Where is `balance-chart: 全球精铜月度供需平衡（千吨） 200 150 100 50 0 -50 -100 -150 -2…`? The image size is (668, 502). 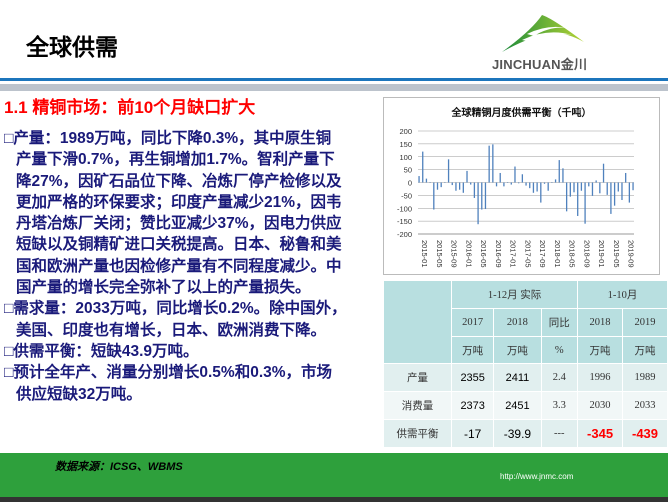
balance-chart: 全球精铜月度供需平衡（千吨） 200 150 100 50 0 -50 -100 -150 -2… is located at coordinates (521, 186).